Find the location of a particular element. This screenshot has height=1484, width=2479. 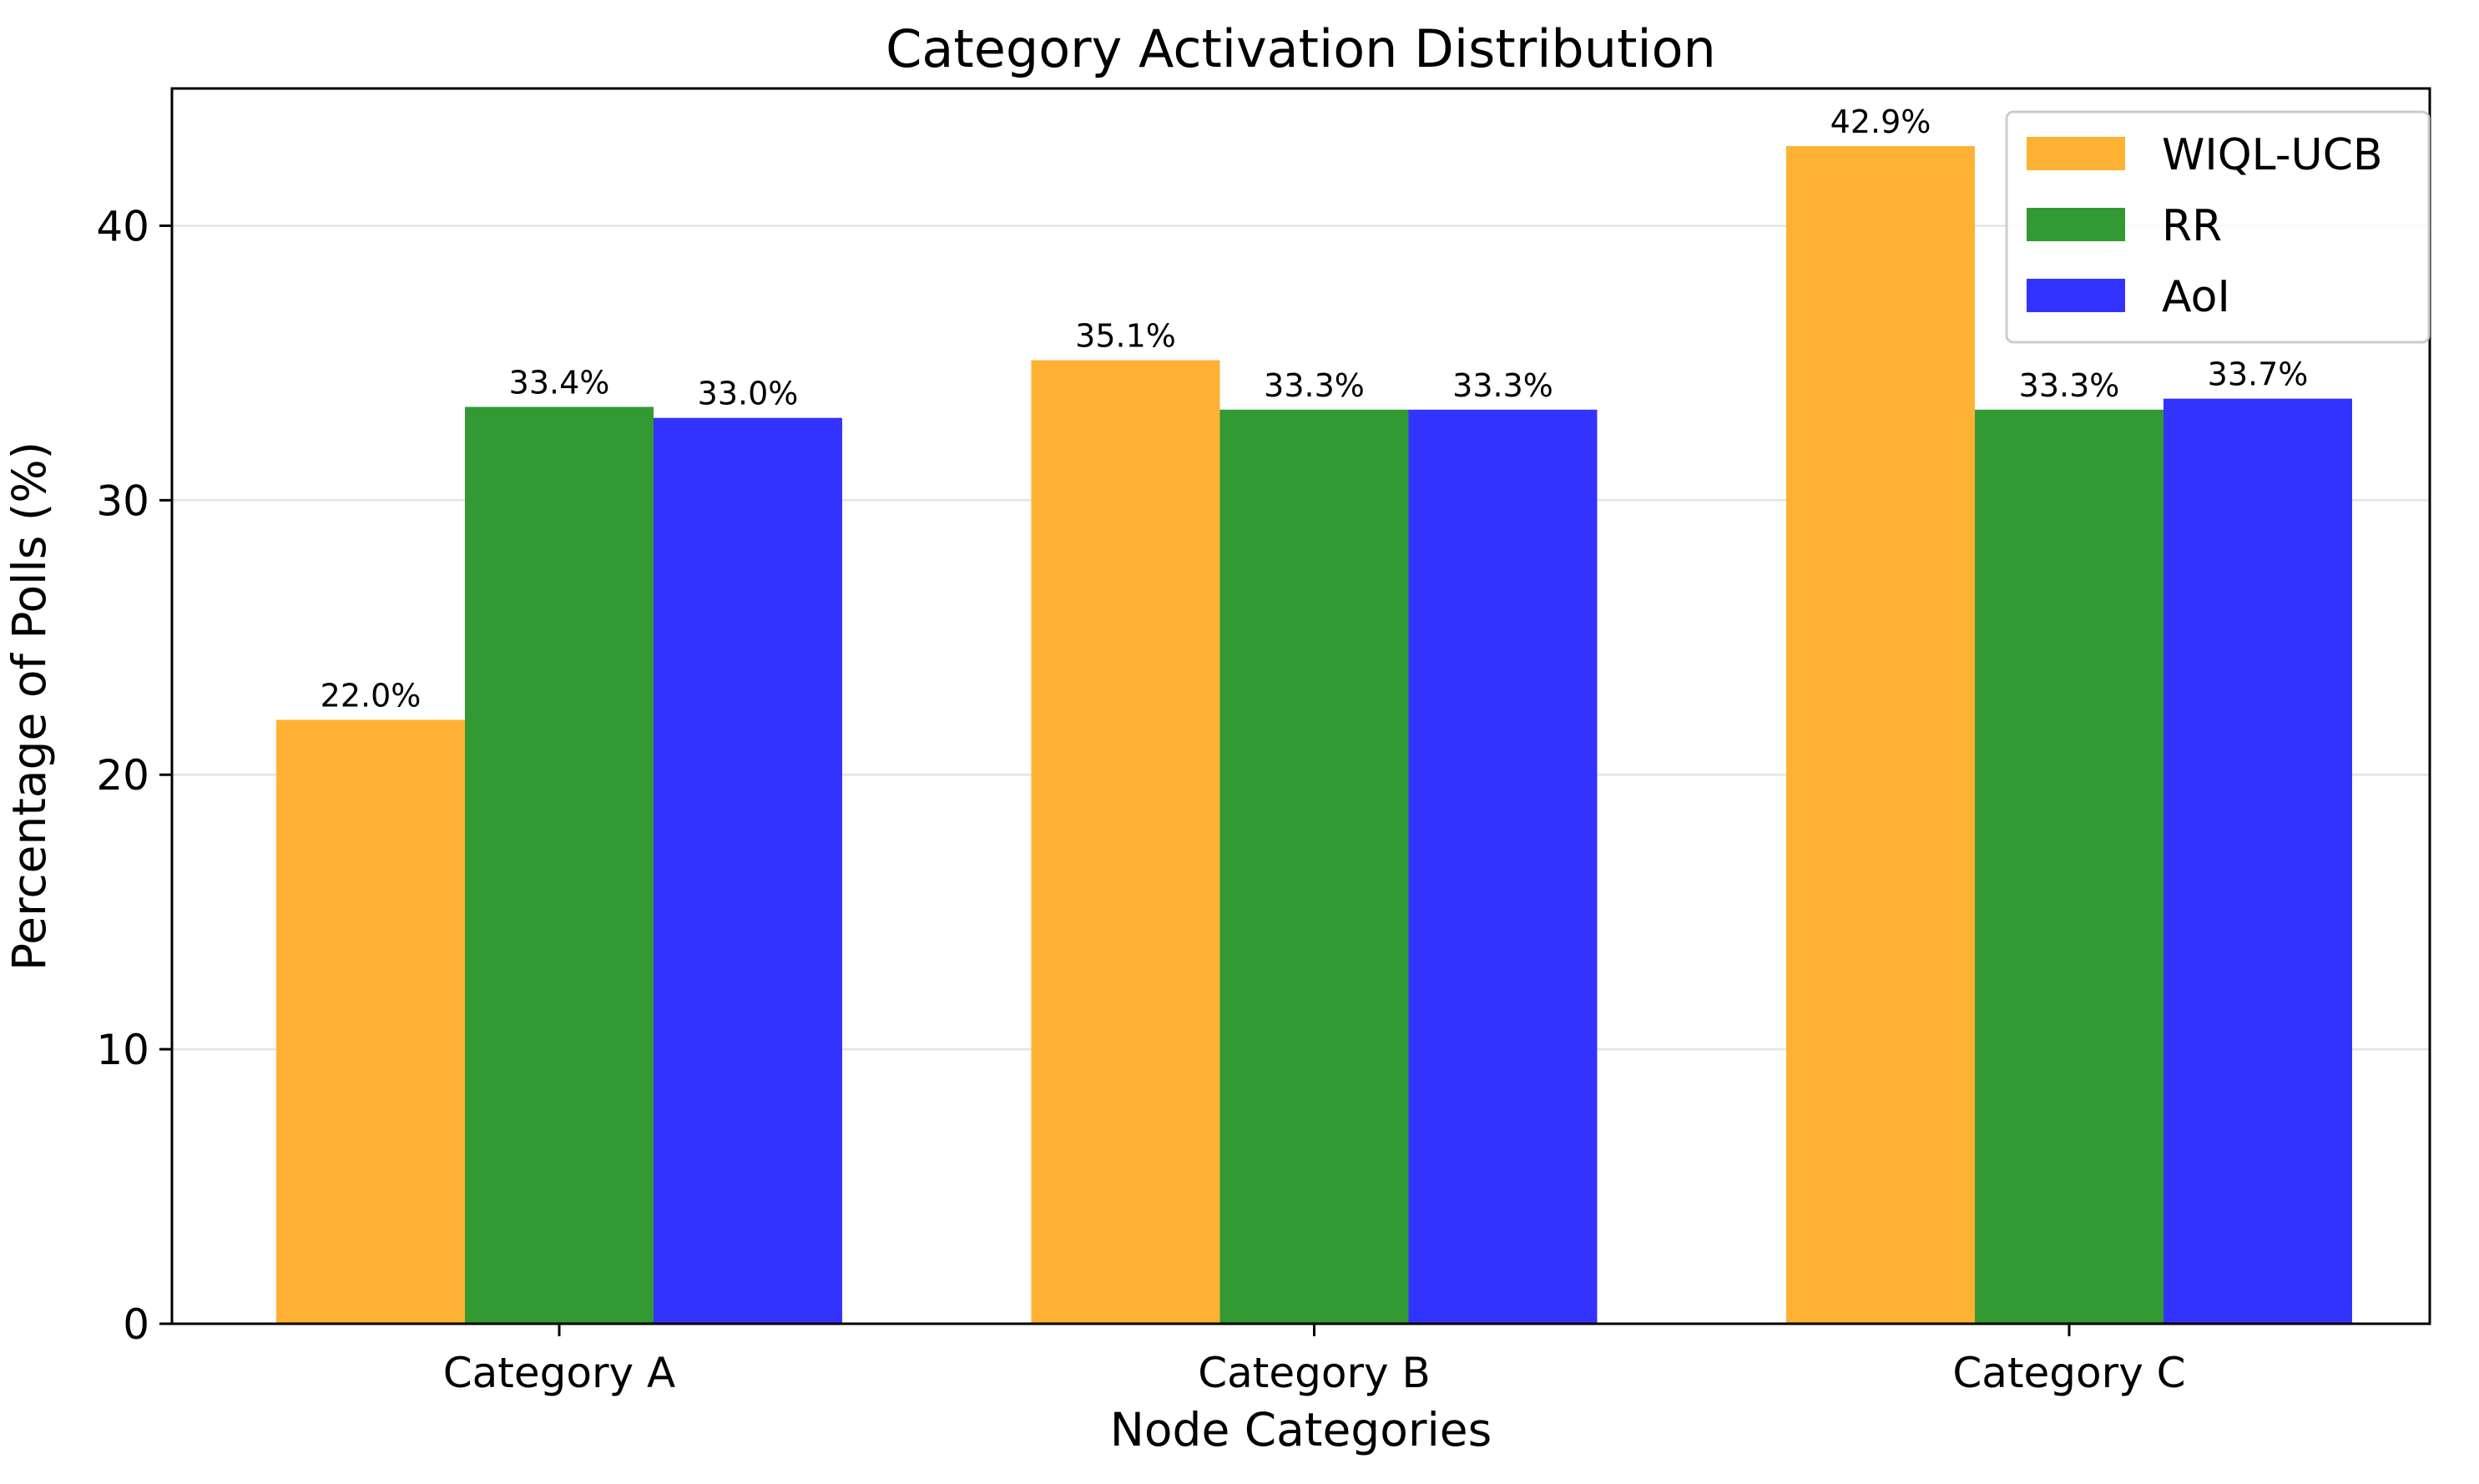

legend-label: AoI is located at coordinates (2196, 297).